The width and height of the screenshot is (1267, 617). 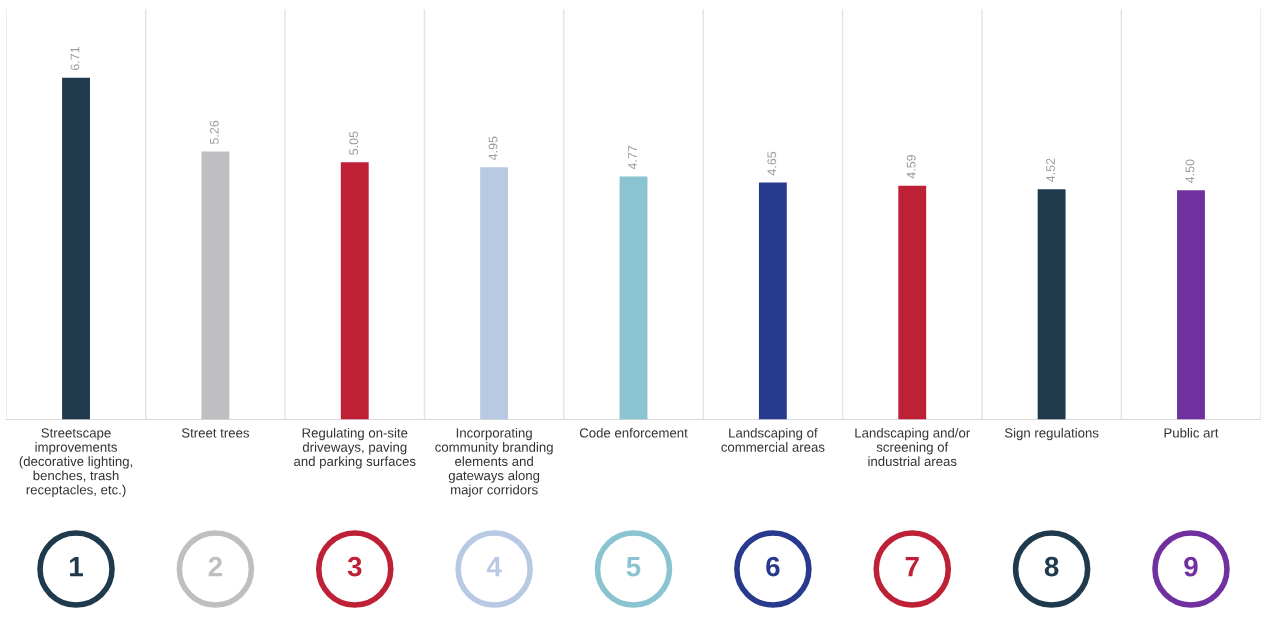 What do you see at coordinates (633, 567) in the screenshot?
I see `text: 5` at bounding box center [633, 567].